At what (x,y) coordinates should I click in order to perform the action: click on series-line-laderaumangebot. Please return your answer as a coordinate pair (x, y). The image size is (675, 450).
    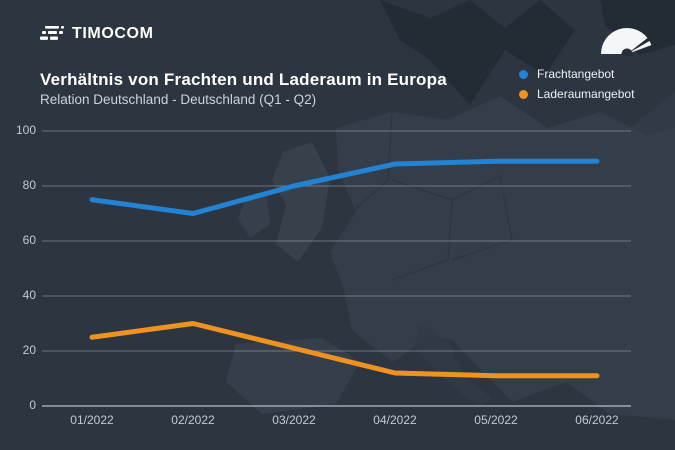
    Looking at the image, I should click on (344, 350).